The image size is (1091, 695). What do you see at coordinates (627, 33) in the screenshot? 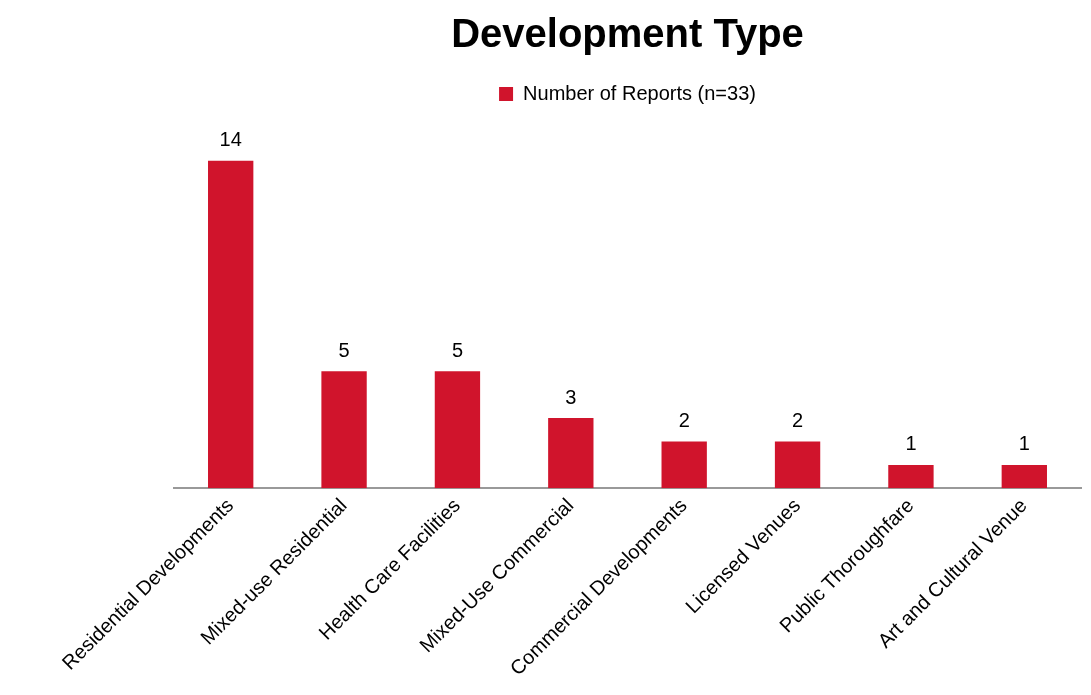
I see `chart-title: Development Type` at bounding box center [627, 33].